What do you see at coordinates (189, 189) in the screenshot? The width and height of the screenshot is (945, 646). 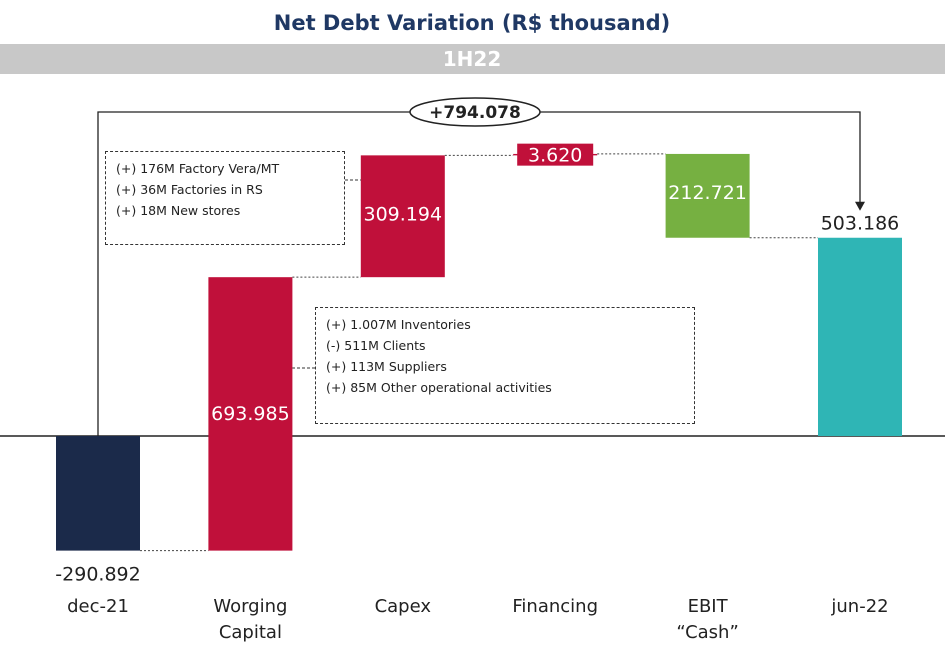 I see `annotation-line: (+) 36M Factories in RS` at bounding box center [189, 189].